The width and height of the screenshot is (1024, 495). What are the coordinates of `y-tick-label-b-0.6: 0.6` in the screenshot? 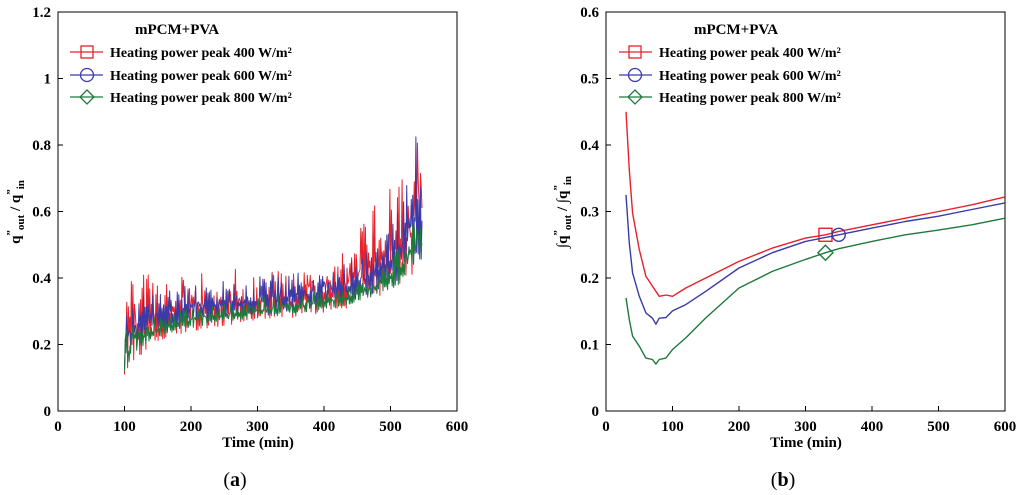 It's located at (589, 13).